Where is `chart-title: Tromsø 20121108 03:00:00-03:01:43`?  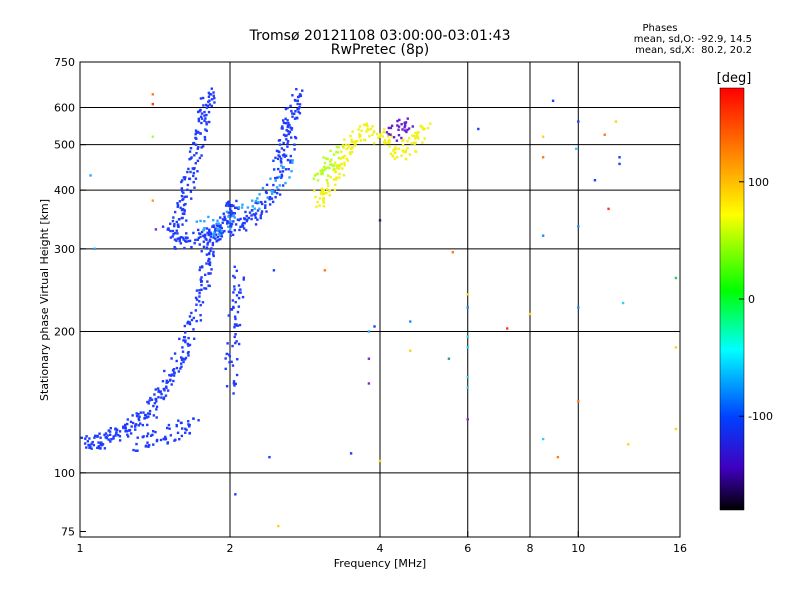 chart-title: Tromsø 20121108 03:00:00-03:01:43 is located at coordinates (380, 36).